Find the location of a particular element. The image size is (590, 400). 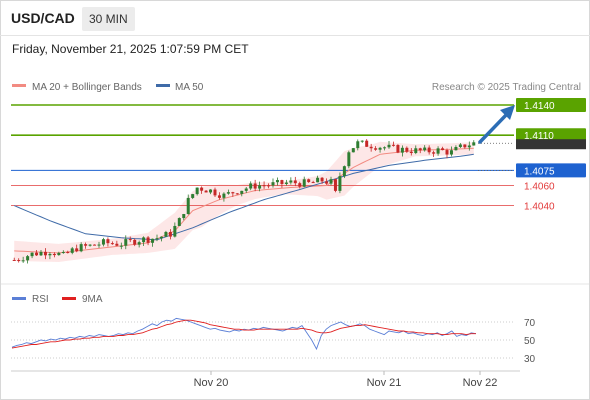

forecast-arrow is located at coordinates (496, 124).